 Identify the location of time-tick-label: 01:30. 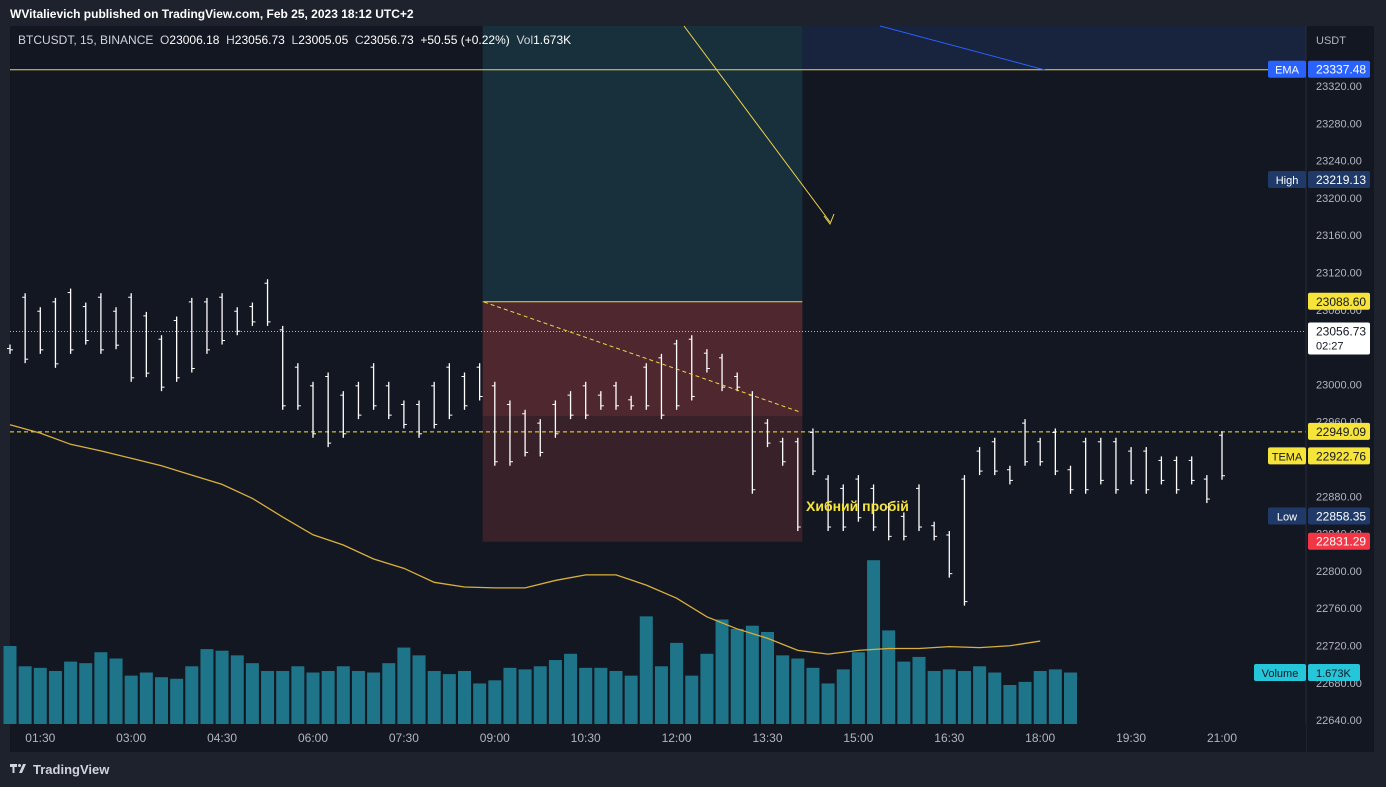
(40, 738).